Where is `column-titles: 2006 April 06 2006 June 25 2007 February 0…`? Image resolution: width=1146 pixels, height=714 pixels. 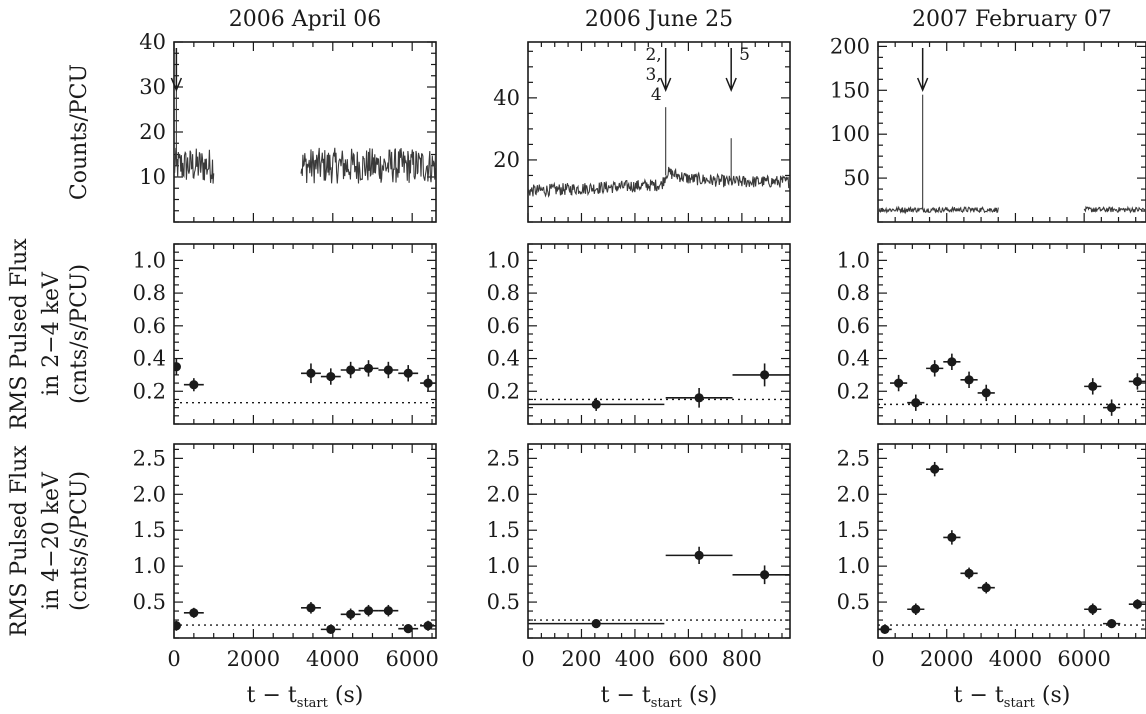
column-titles: 2006 April 06 2006 June 25 2007 February 0… is located at coordinates (670, 19).